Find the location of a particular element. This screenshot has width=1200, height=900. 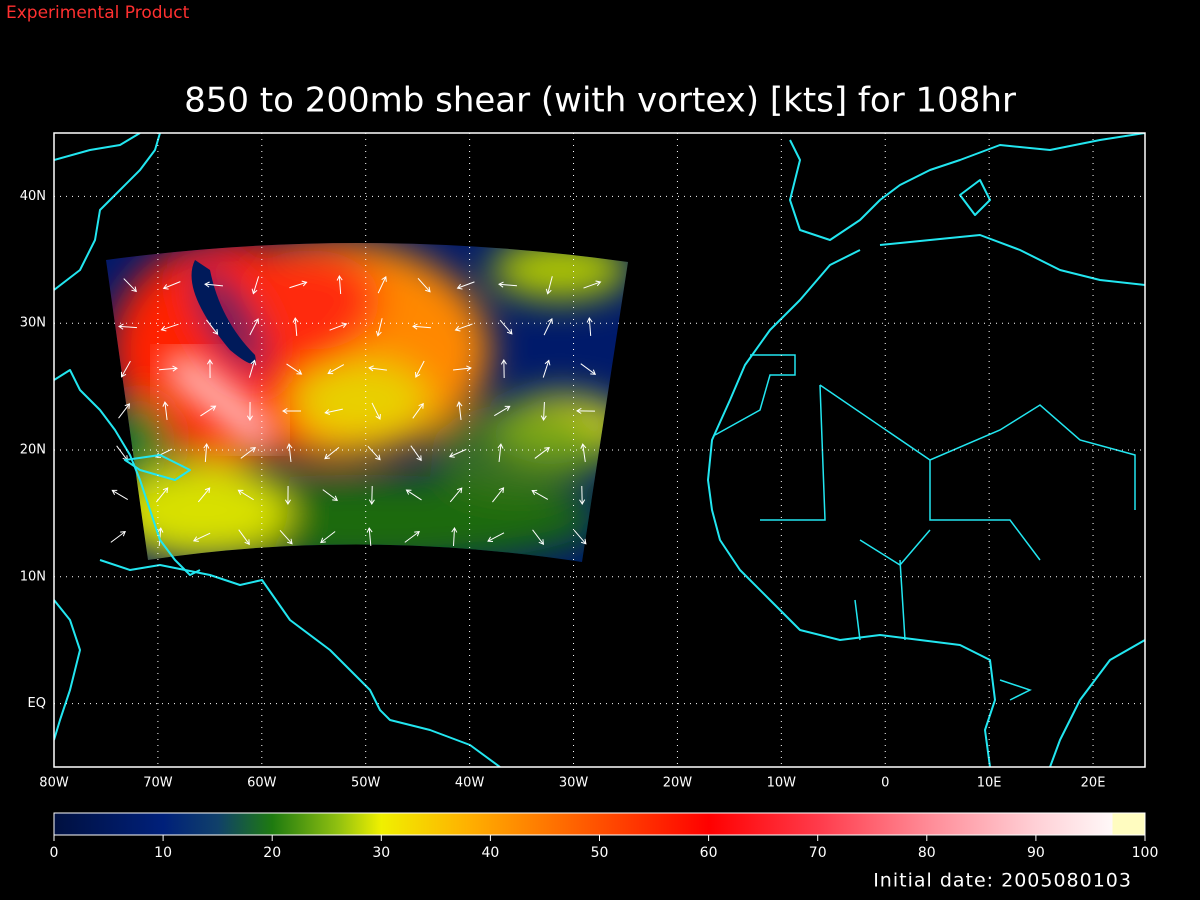

colorbar-tick-label: 10 is located at coordinates (163, 853).